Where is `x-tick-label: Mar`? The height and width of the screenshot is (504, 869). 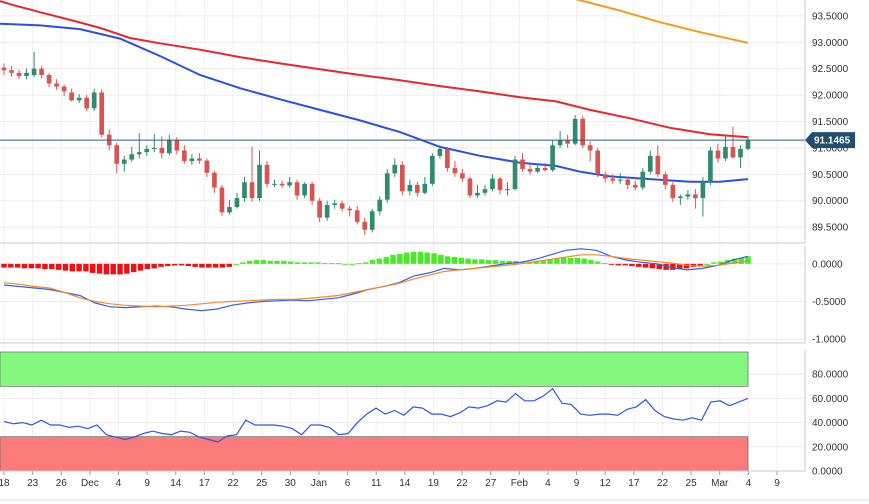
x-tick-label: Mar is located at coordinates (720, 483).